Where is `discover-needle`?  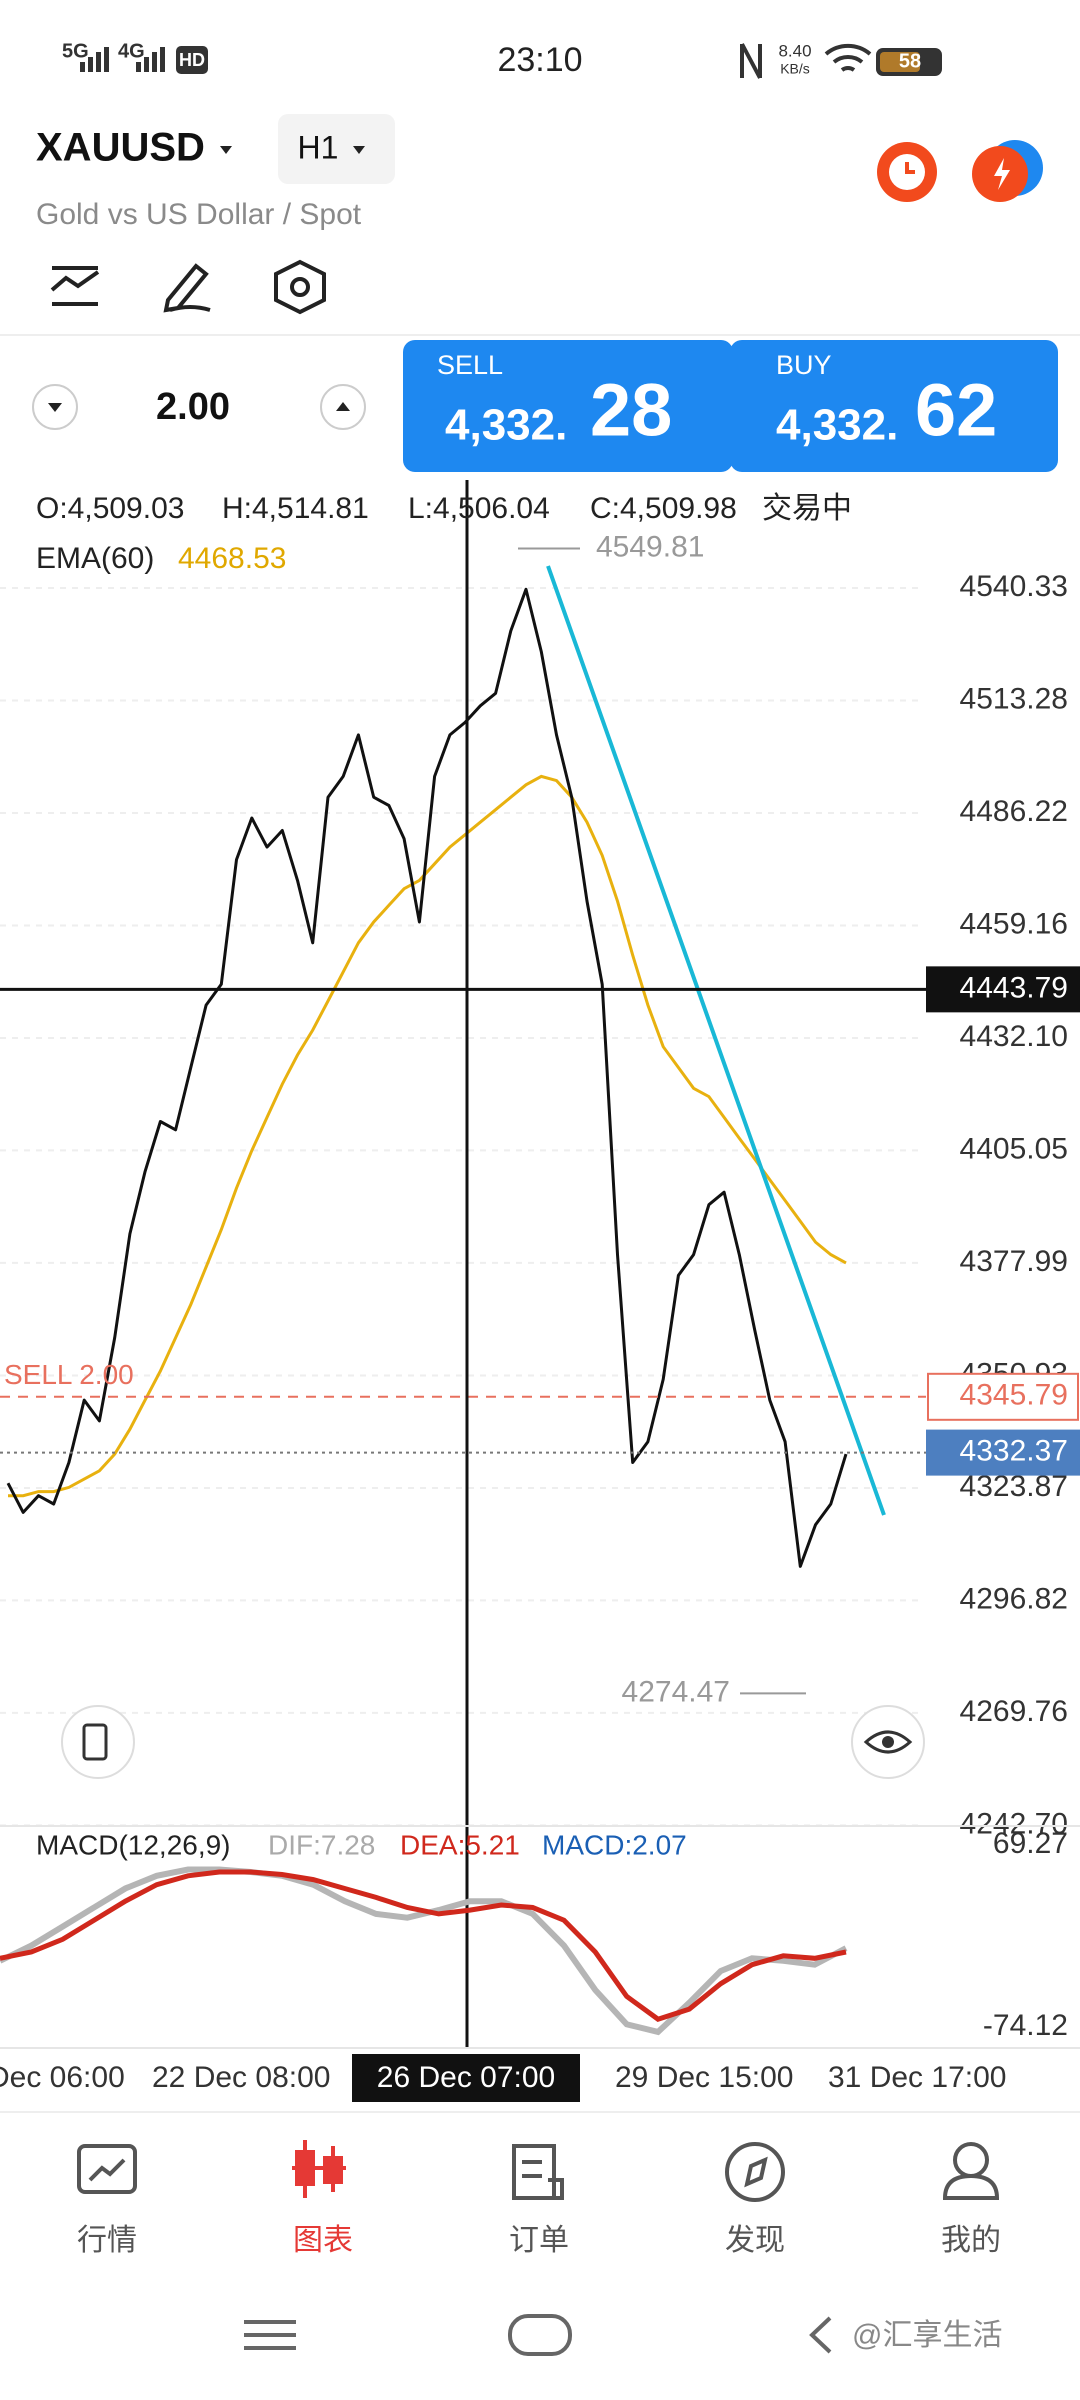
discover-needle is located at coordinates (756, 2172).